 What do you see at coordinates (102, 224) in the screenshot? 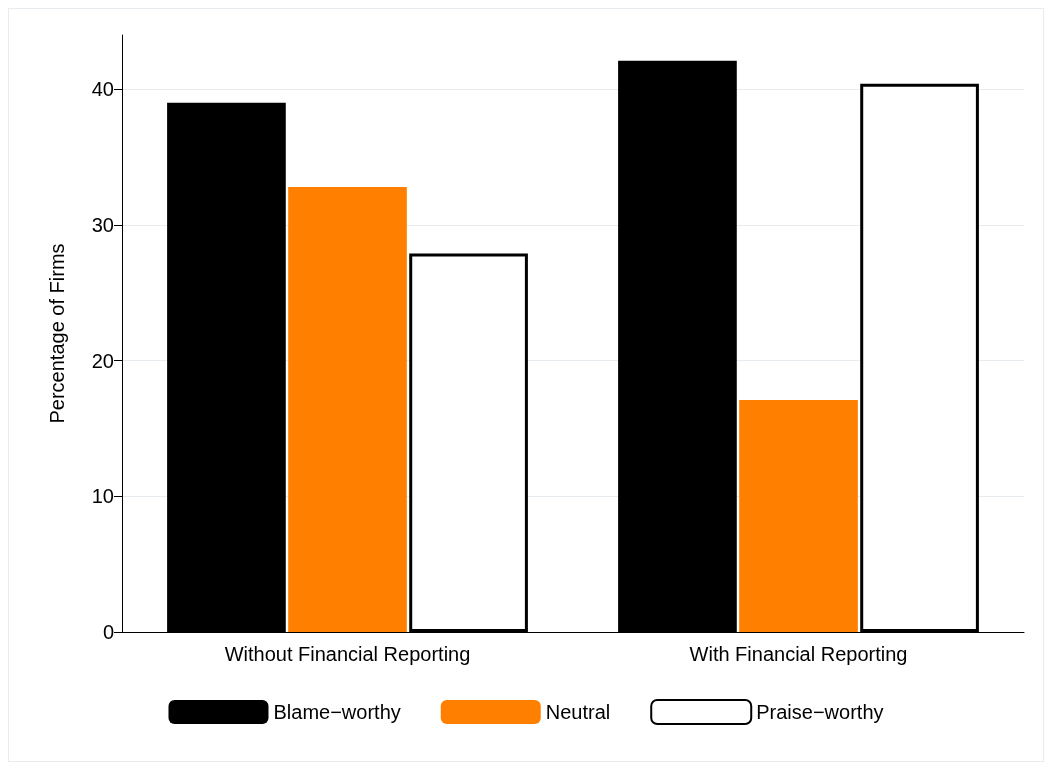
I see `y-tick-label: 30` at bounding box center [102, 224].